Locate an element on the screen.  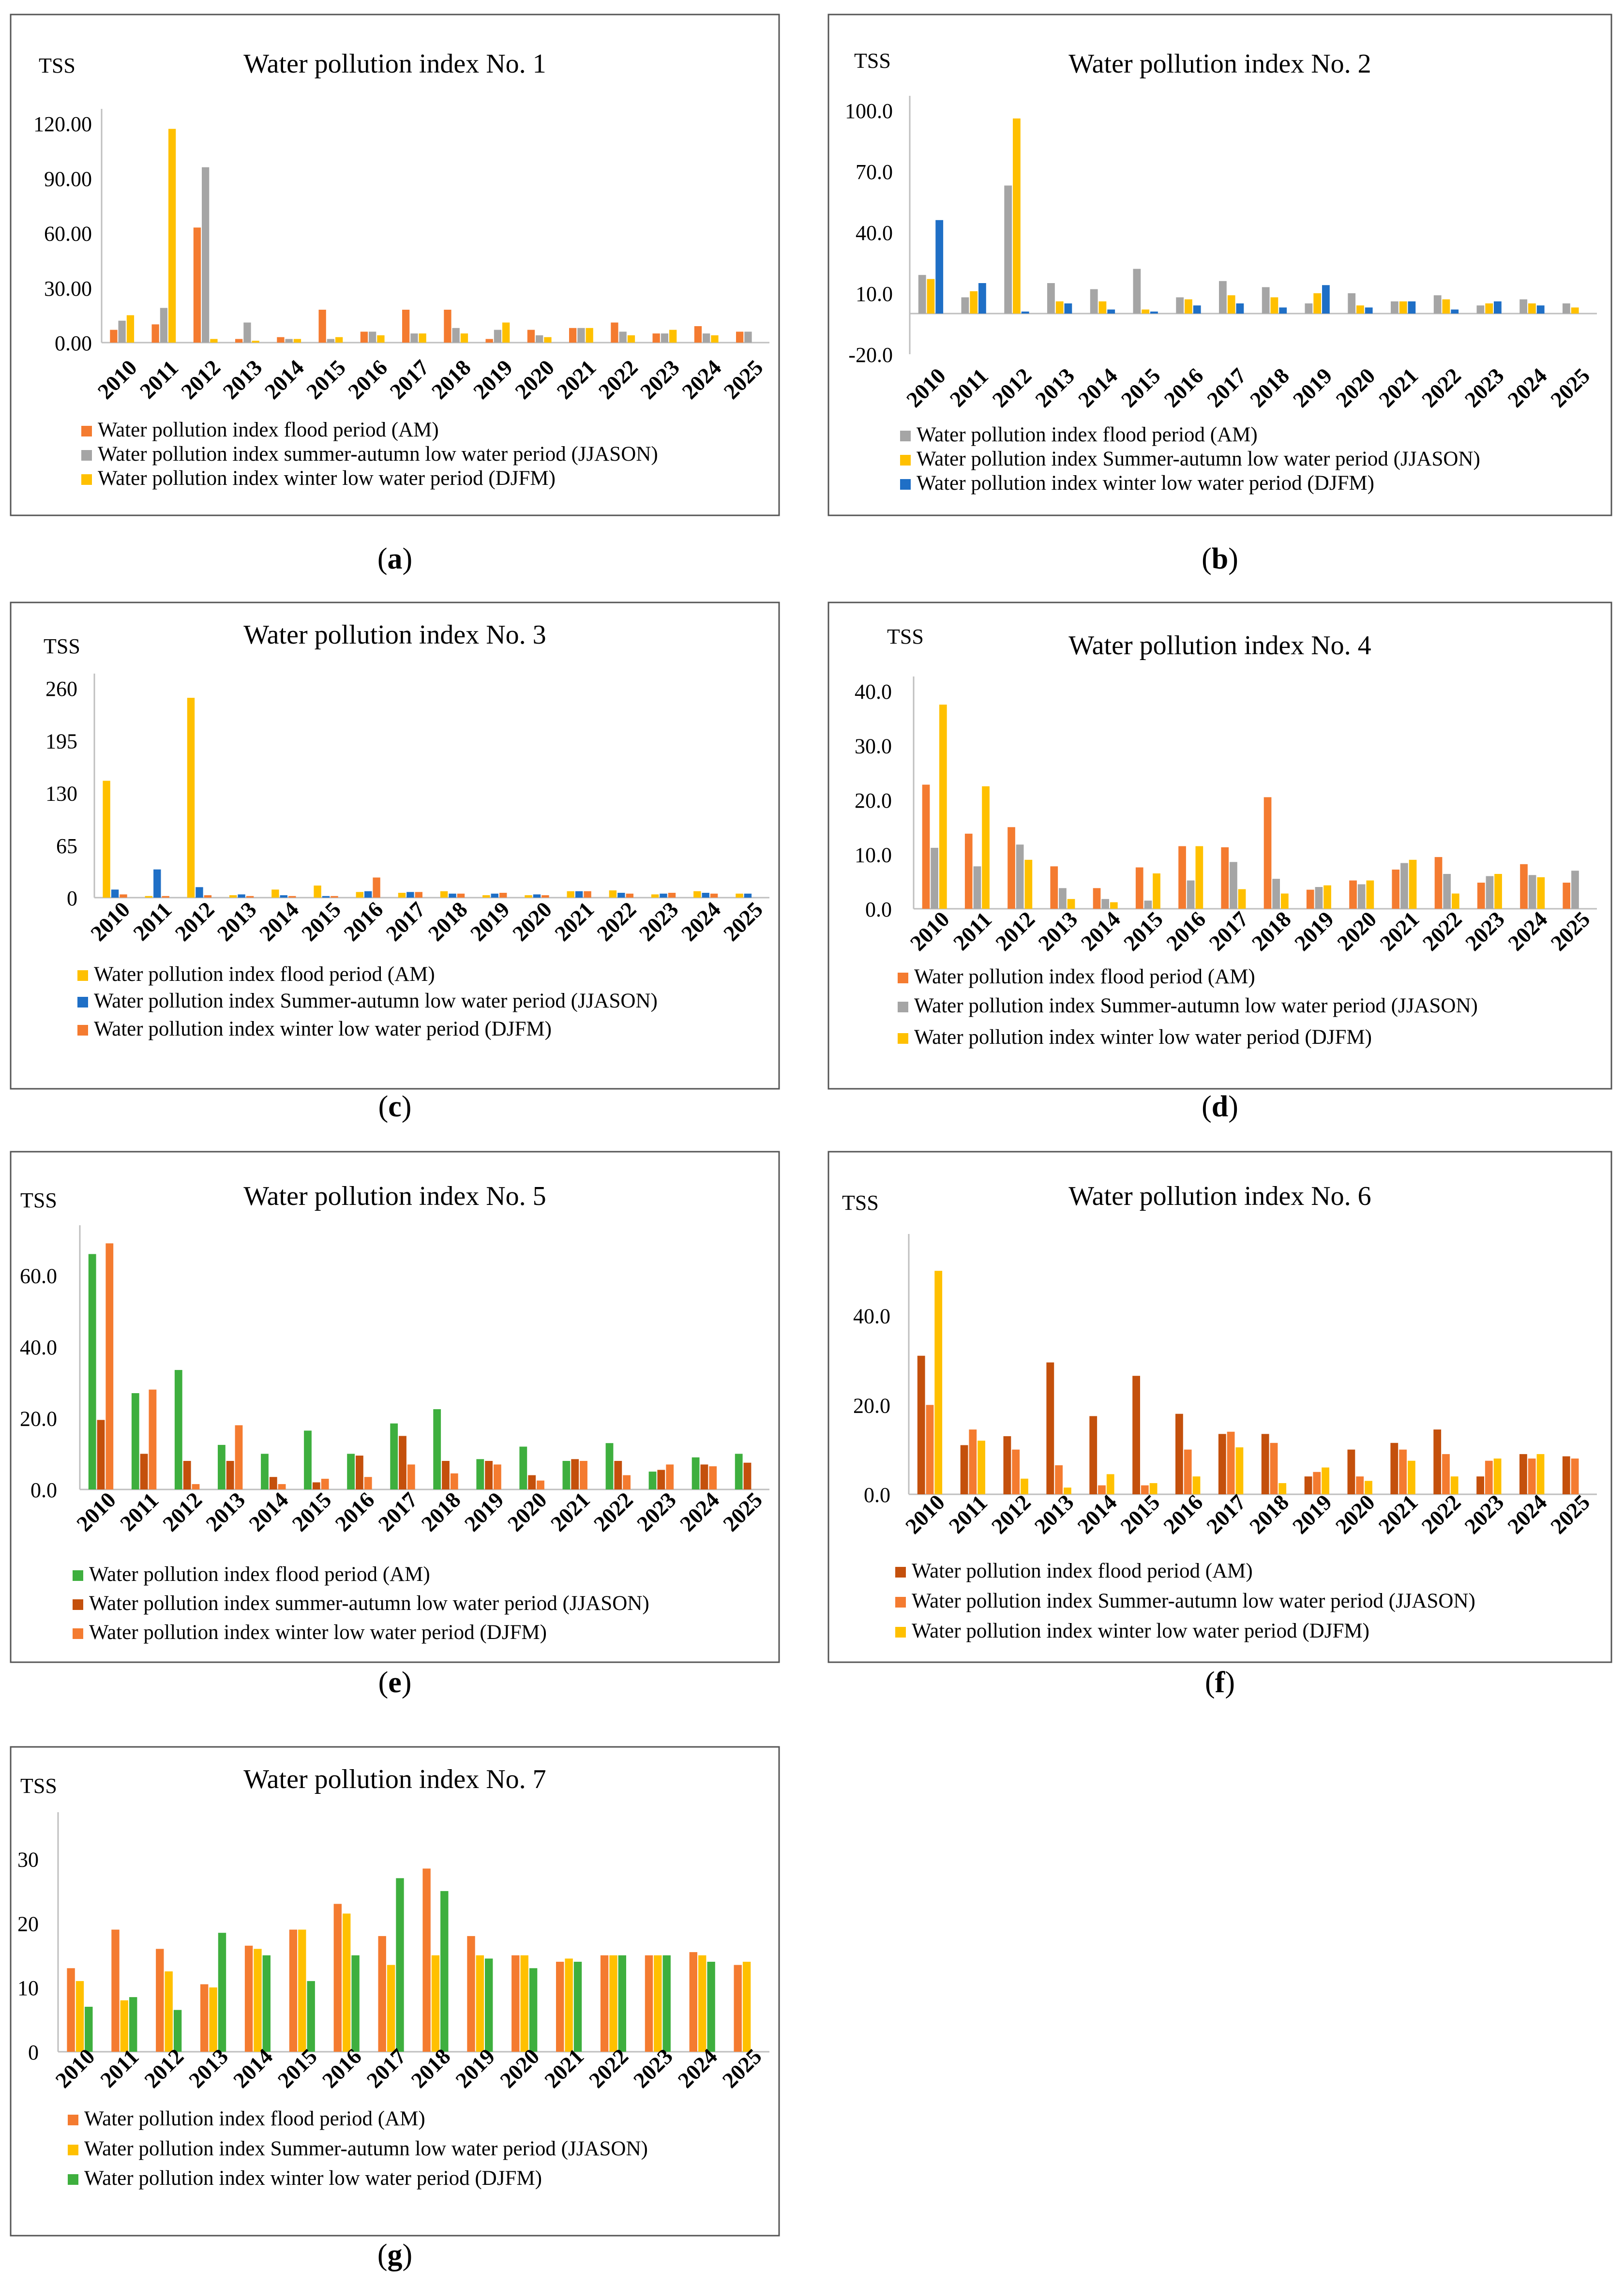
chart-title: Water pollution index No. 3 is located at coordinates (395, 635).